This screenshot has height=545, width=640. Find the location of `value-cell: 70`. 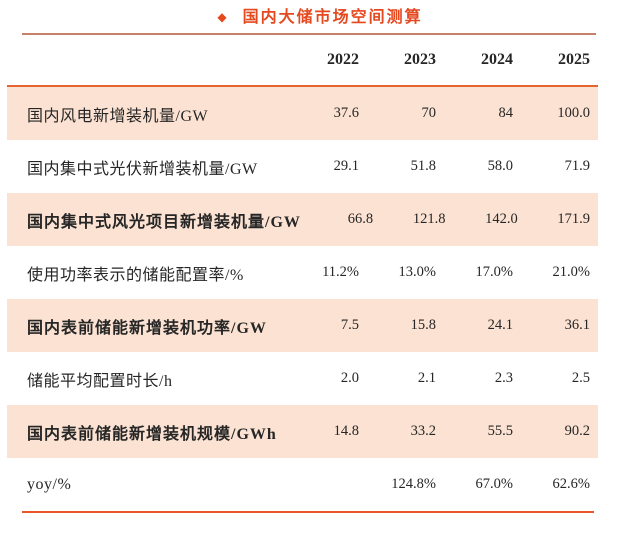

value-cell: 70 is located at coordinates (429, 113).